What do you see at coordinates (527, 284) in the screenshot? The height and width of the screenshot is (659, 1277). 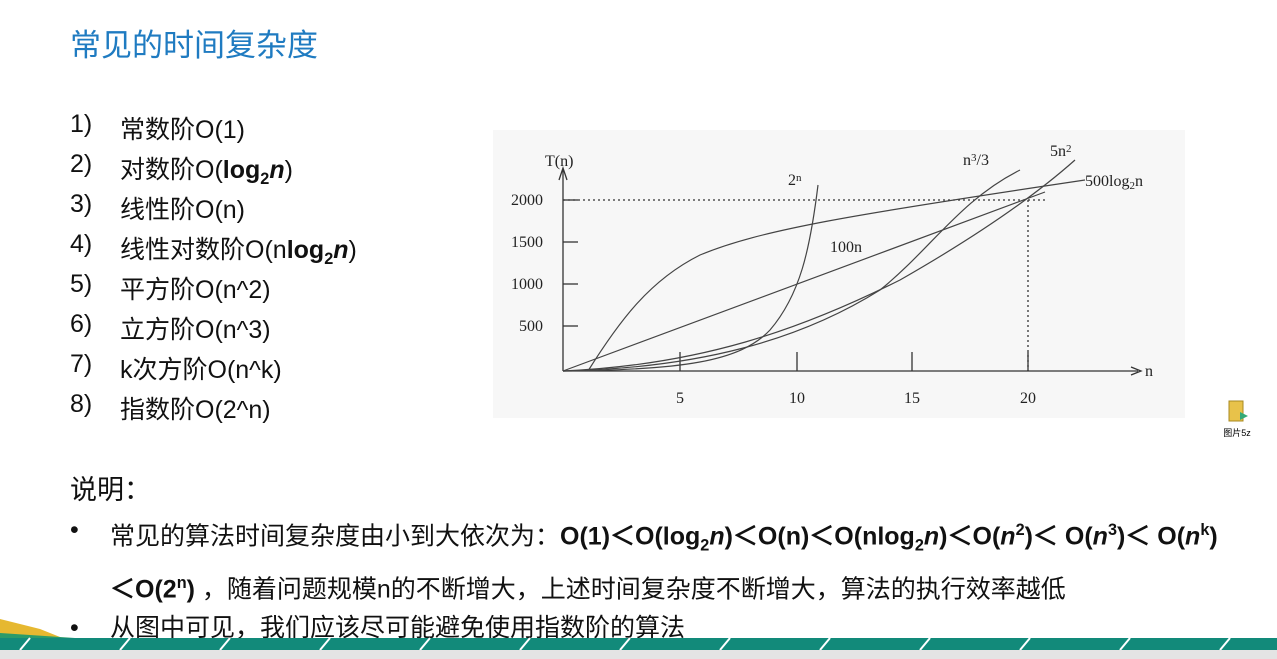 I see `y-tick-label: 1000` at bounding box center [527, 284].